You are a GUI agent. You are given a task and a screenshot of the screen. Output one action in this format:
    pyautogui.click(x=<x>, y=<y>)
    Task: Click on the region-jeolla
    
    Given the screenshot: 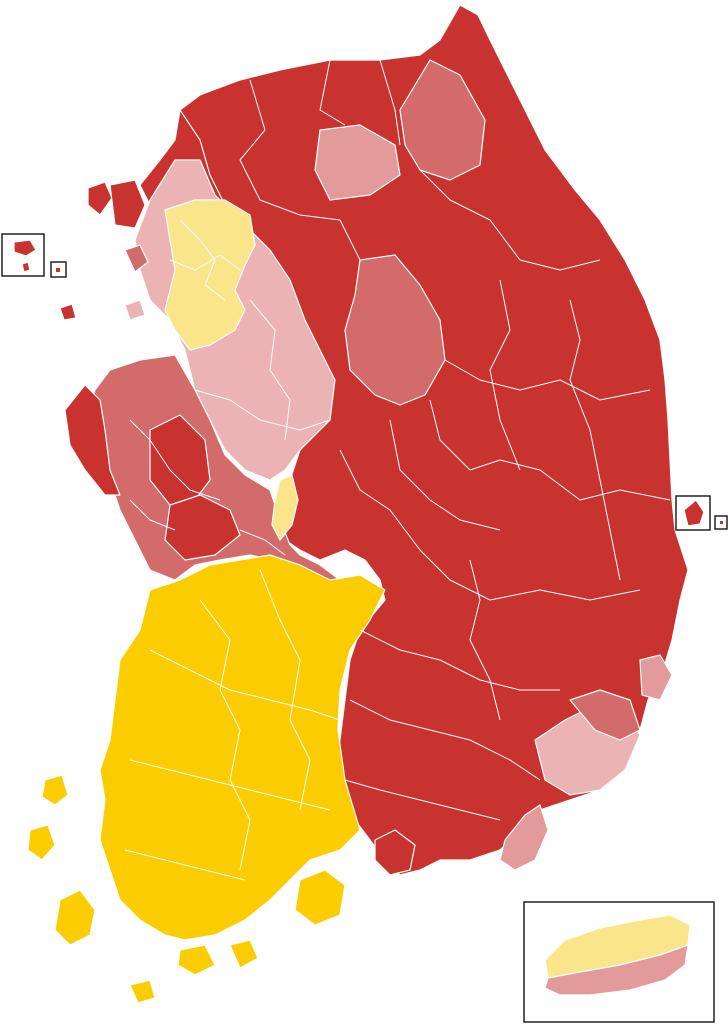 What is the action you would take?
    pyautogui.click(x=242, y=747)
    